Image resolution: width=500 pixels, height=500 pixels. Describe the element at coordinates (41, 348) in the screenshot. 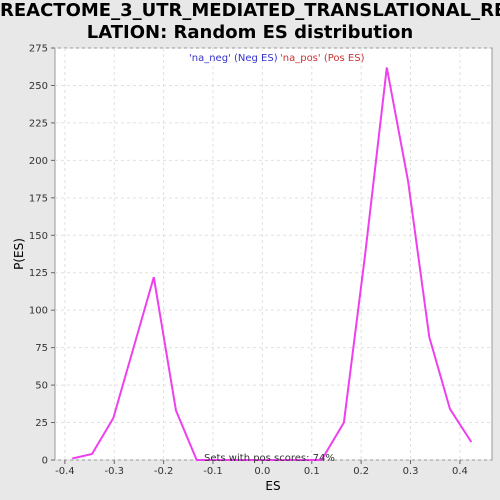

I see `y-tick-label: 75` at that location.